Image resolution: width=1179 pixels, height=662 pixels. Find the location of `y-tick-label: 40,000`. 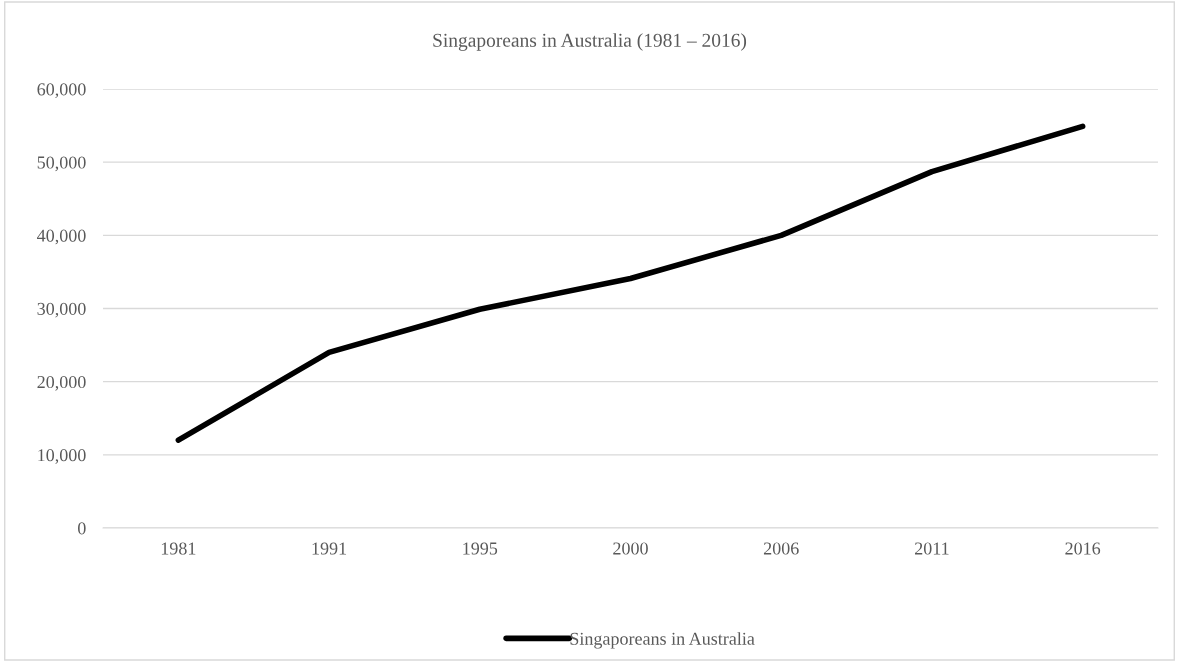

y-tick-label: 40,000 is located at coordinates (61, 237).